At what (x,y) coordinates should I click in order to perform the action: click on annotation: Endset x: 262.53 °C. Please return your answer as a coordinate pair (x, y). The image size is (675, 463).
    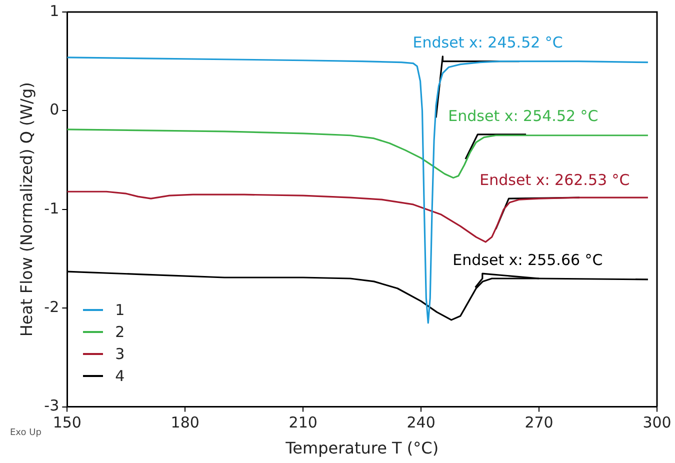
    Looking at the image, I should click on (555, 179).